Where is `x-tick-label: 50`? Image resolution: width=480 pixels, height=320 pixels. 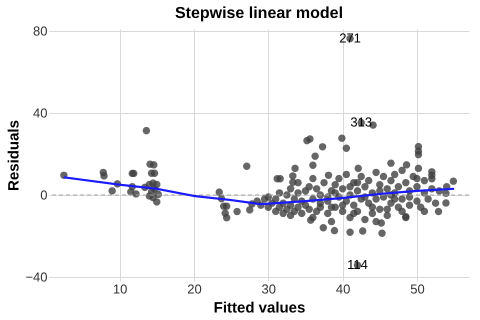 x-tick-label: 50 is located at coordinates (417, 289).